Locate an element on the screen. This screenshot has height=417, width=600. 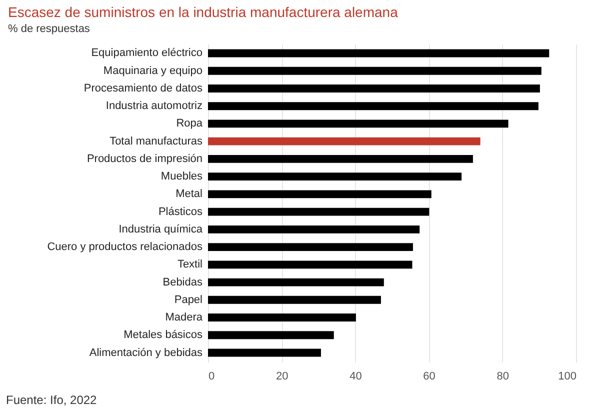
x-tick-label: 80 is located at coordinates (503, 376).